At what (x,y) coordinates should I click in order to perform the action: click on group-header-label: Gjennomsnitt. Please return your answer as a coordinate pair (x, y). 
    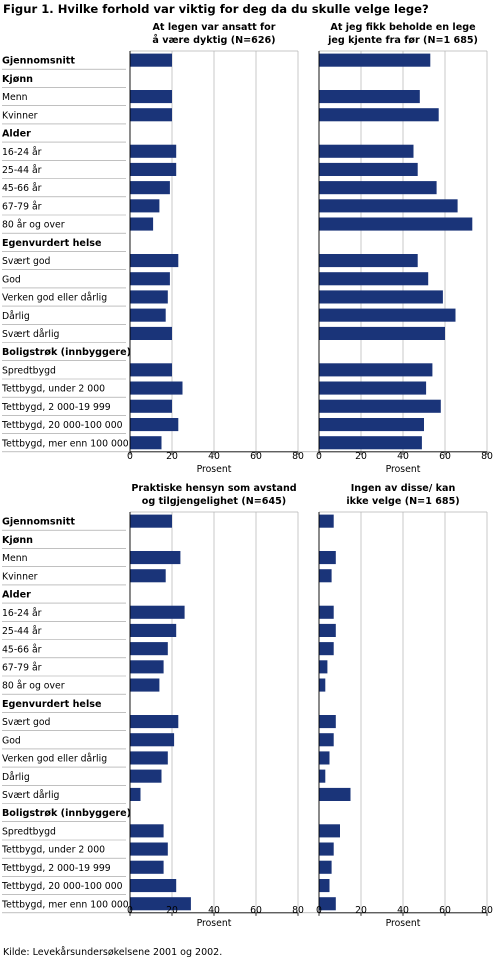
    Looking at the image, I should click on (38, 522).